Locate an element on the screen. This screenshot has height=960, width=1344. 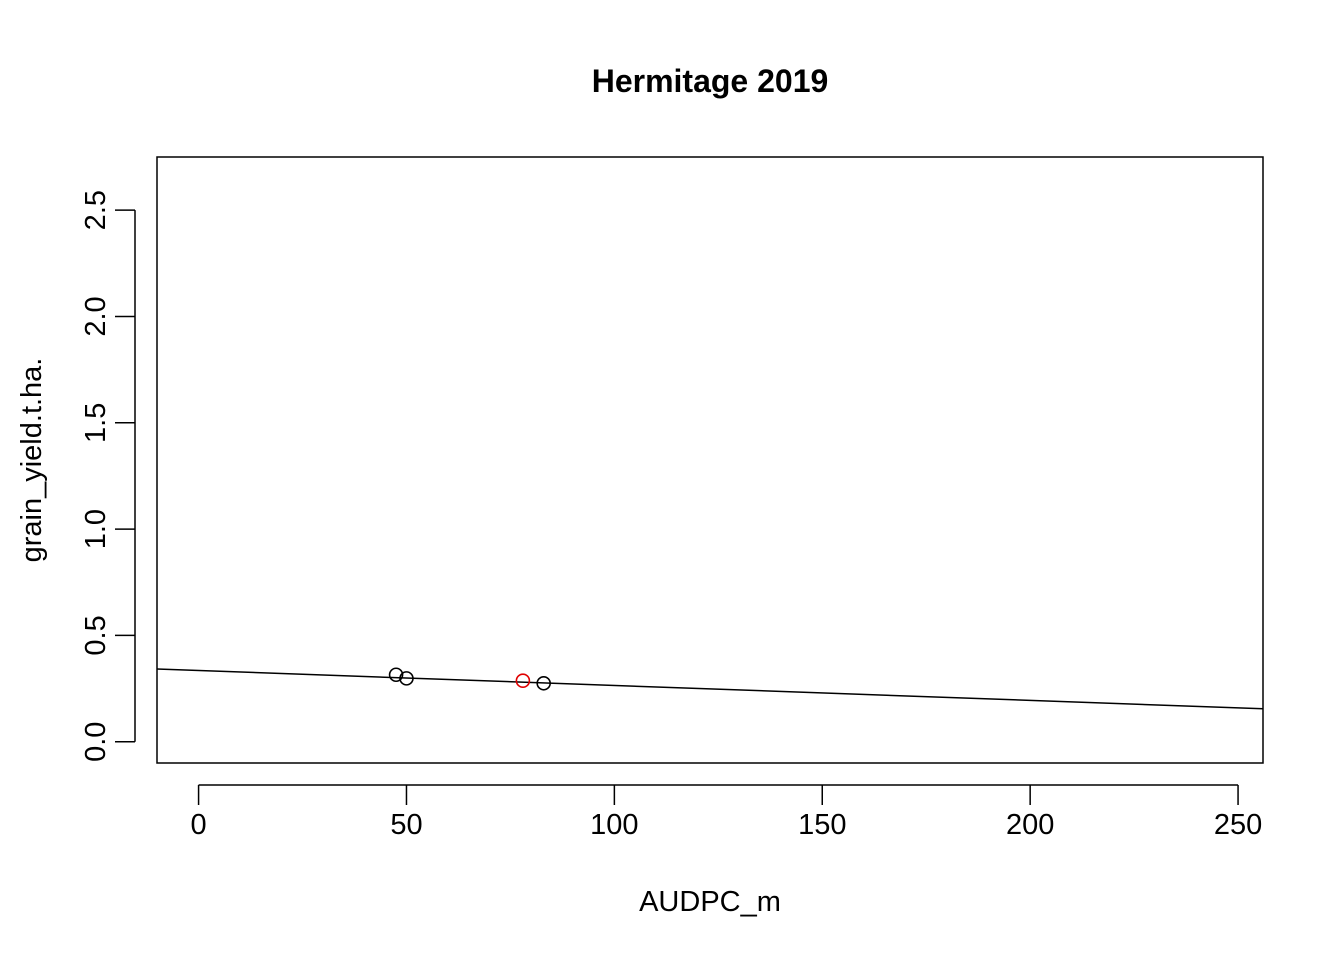
x-tick-label: 50 is located at coordinates (406, 825).